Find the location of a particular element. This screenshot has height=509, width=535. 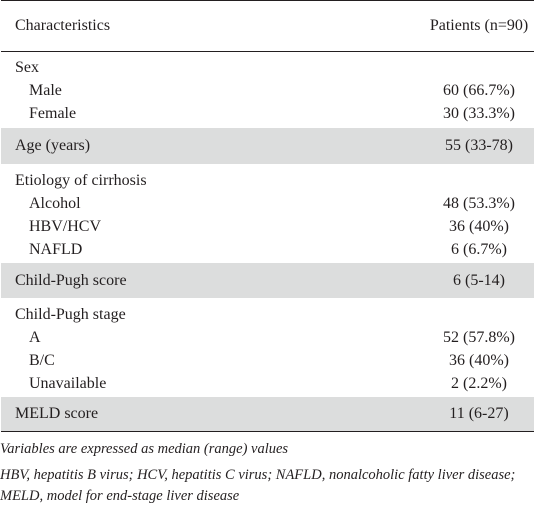

age-value: 55 (33-78) is located at coordinates (479, 145).